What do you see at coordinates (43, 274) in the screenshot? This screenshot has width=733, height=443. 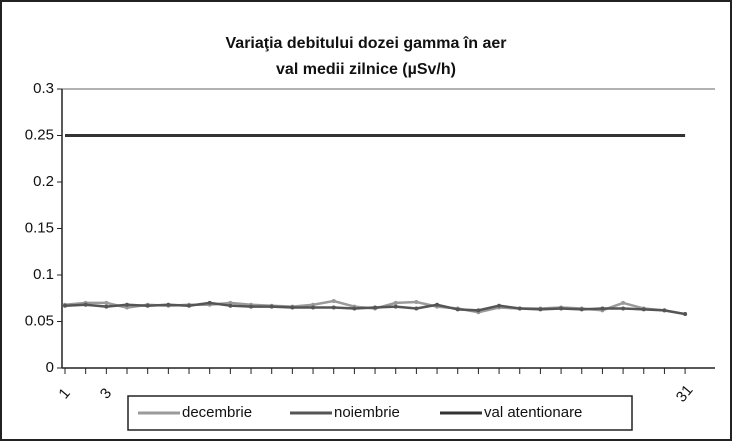 I see `y-tick-label: 0.1` at bounding box center [43, 274].